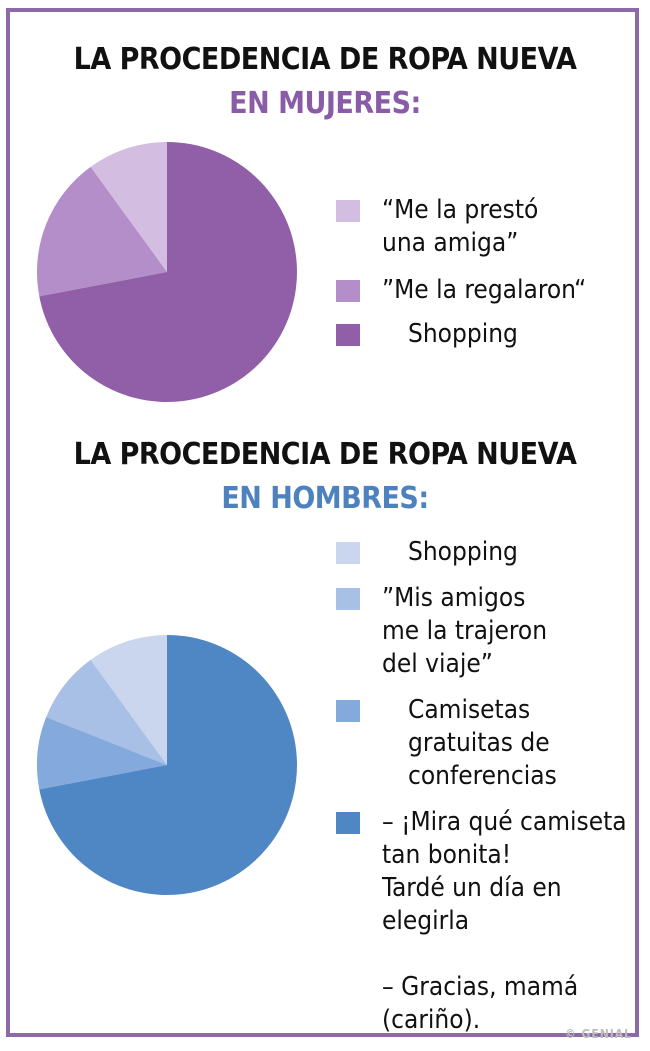 This screenshot has height=1051, width=650. What do you see at coordinates (484, 290) in the screenshot?
I see `legend-label: ”Me la regalaron“` at bounding box center [484, 290].